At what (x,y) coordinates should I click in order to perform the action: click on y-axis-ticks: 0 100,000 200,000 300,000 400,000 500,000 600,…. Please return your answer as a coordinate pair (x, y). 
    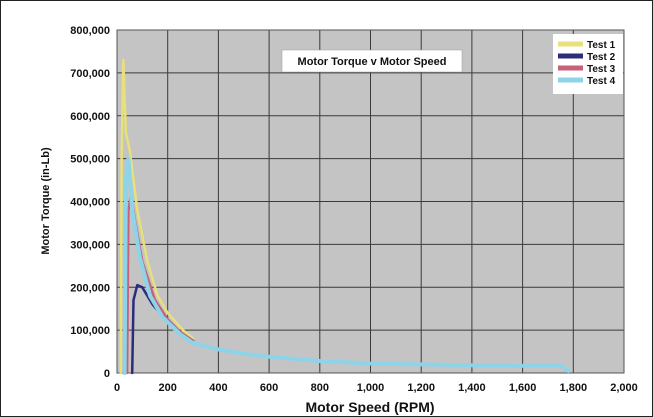
    Looking at the image, I should click on (90, 202).